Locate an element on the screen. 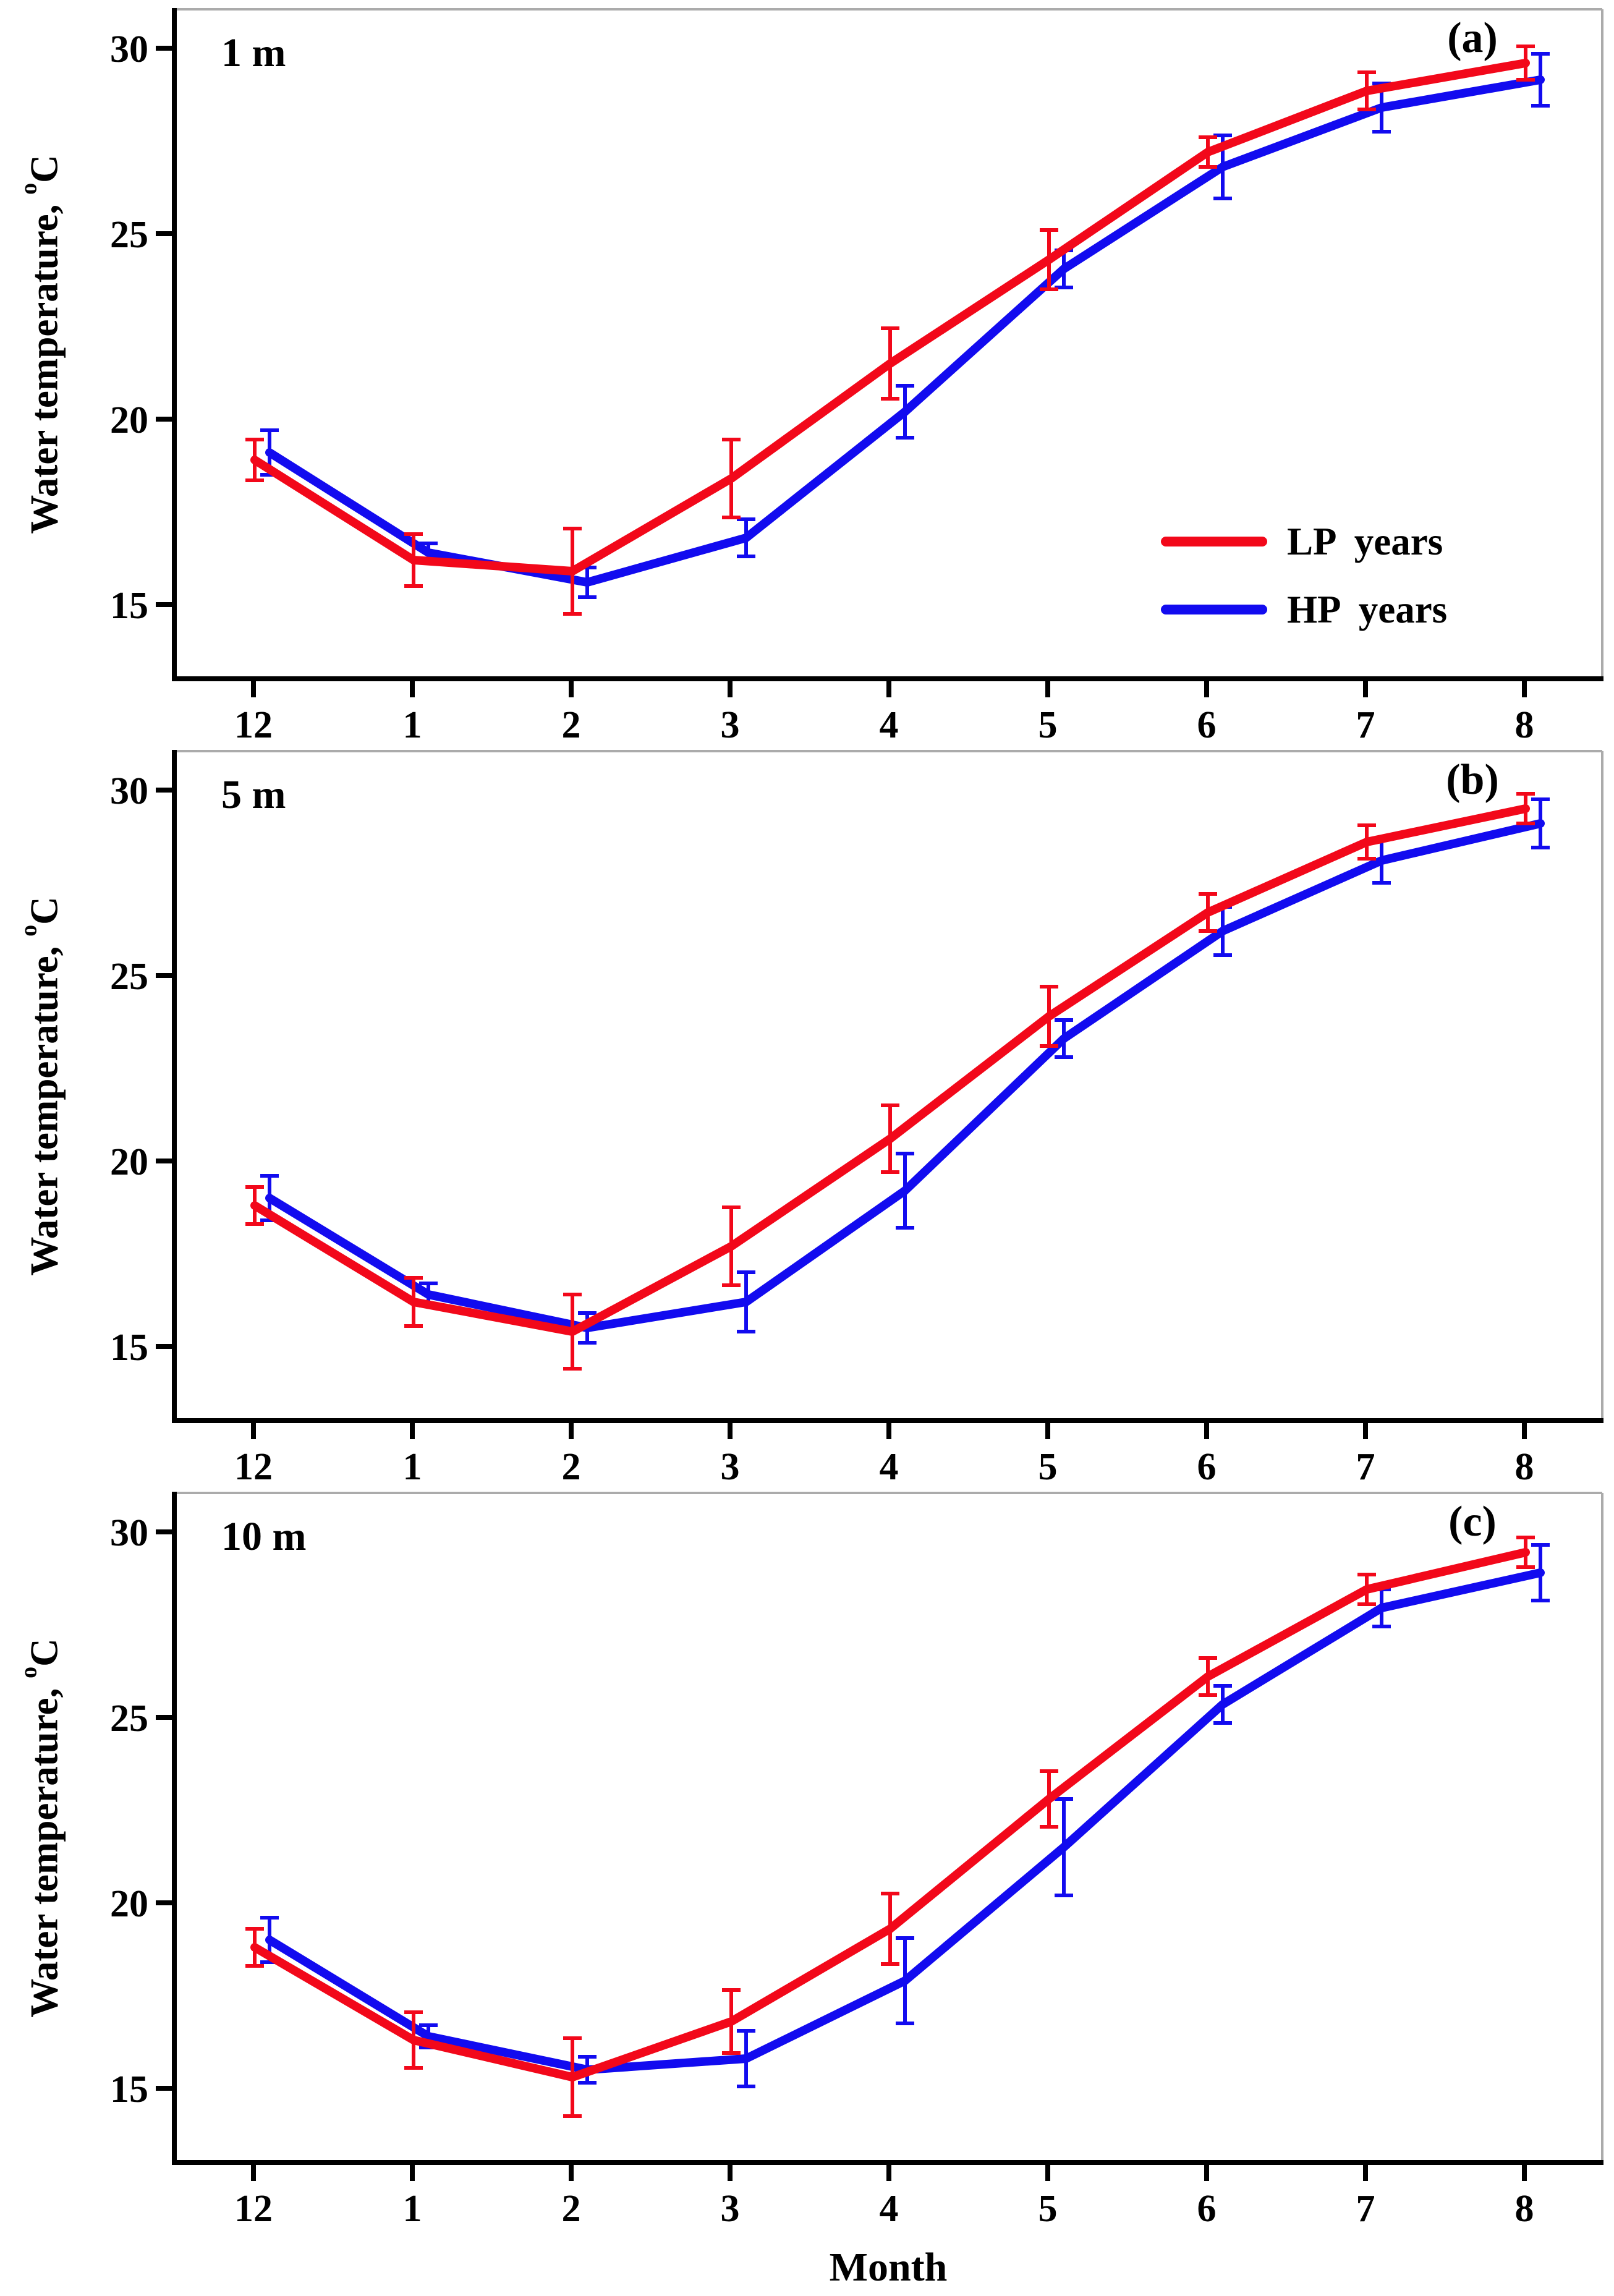 The image size is (1614, 2296). hp-line-swatch is located at coordinates (1214, 609).